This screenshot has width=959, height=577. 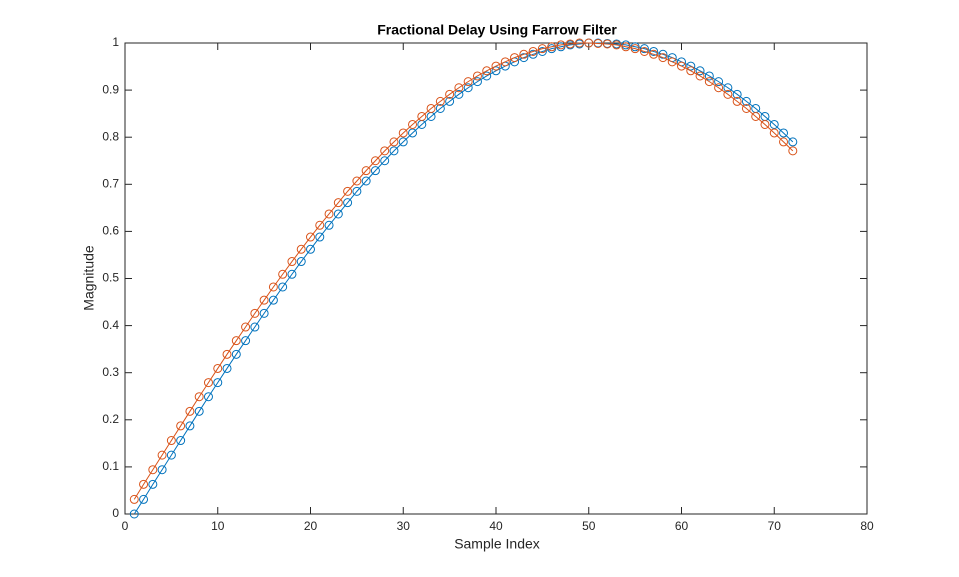 I want to click on x-tick-label: 40, so click(x=496, y=526).